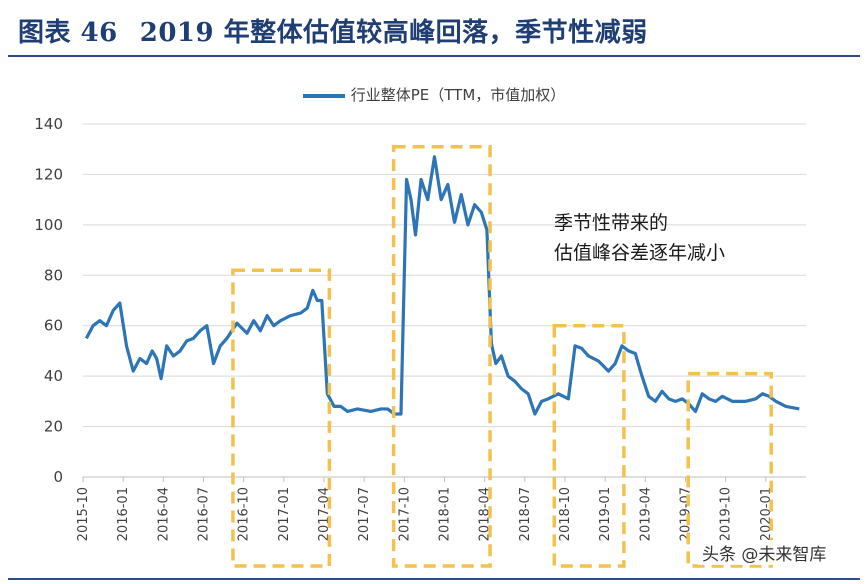 The image size is (868, 584). I want to click on chart-annotation: 季节性带来的 估值峰谷差逐年减小, so click(639, 238).